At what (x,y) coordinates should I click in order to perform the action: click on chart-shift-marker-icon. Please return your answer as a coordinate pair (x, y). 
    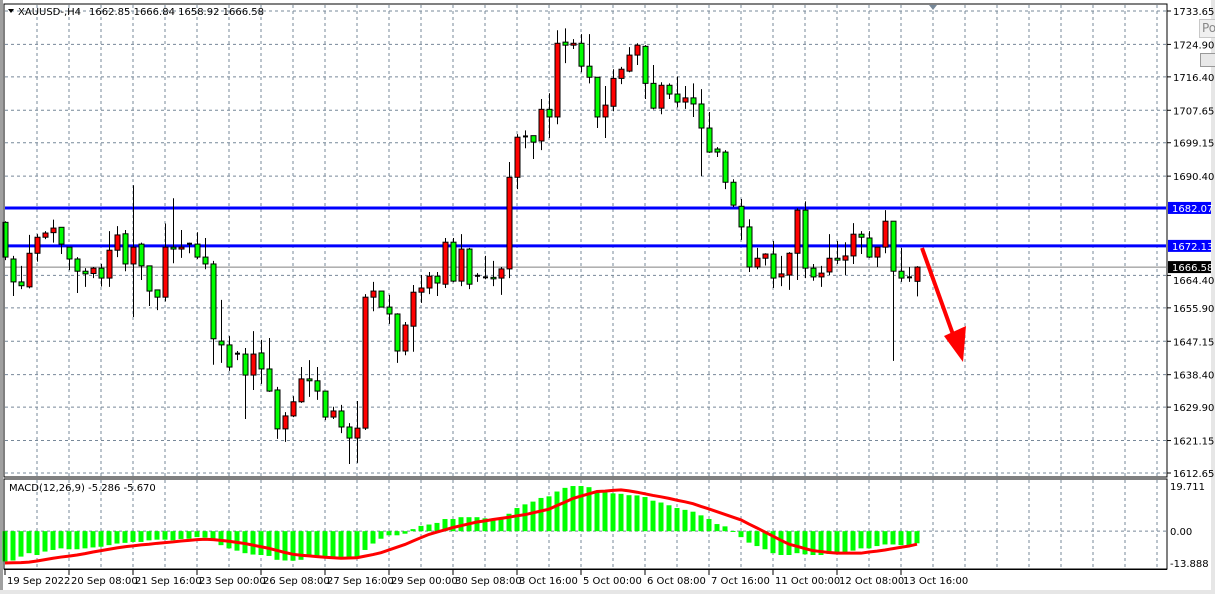
    Looking at the image, I should click on (933, 7).